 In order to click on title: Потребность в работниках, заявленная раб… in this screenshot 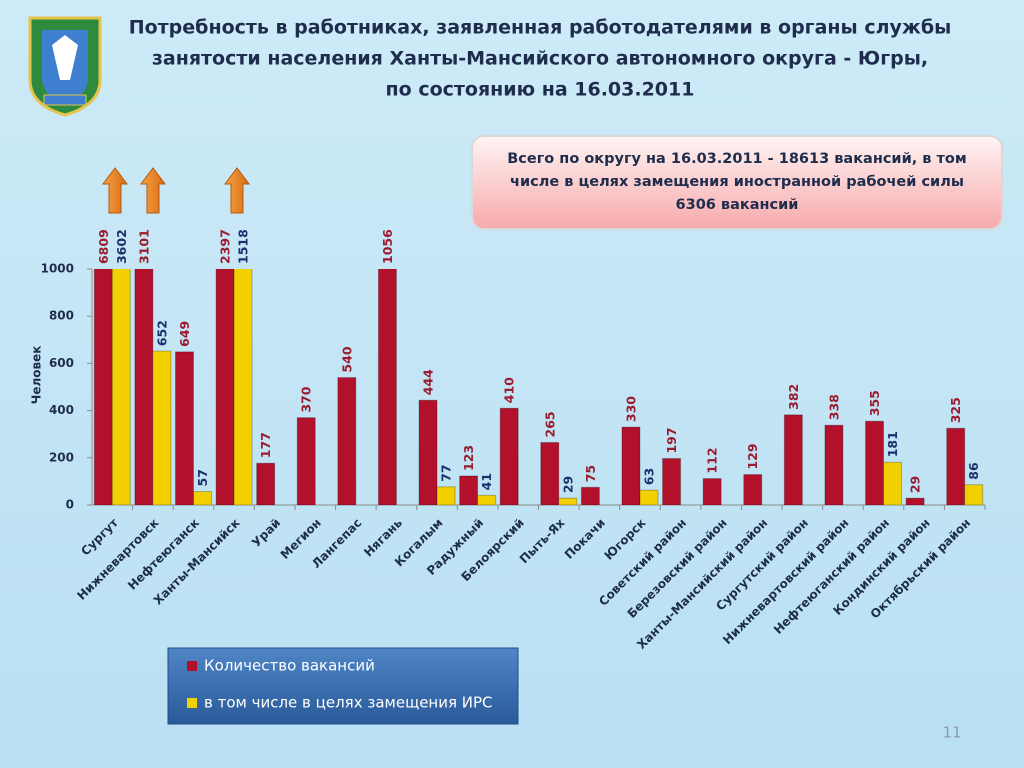, I will do `click(540, 59)`.